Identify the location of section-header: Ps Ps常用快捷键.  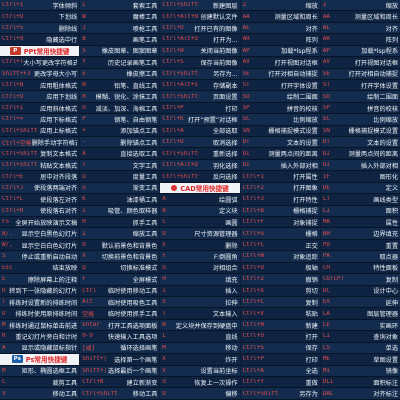
(40, 360).